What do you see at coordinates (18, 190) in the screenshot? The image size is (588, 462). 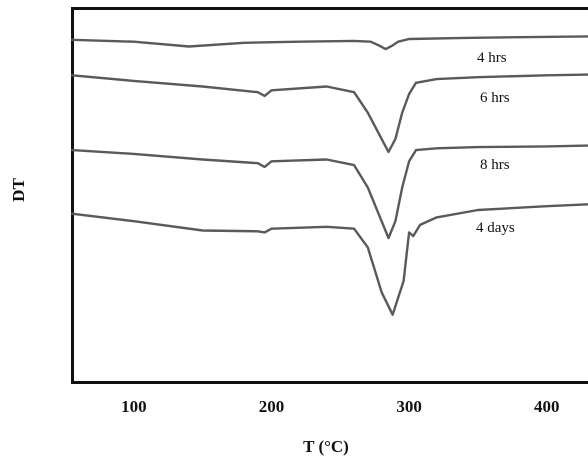 I see `y-axis-title: DT` at bounding box center [18, 190].